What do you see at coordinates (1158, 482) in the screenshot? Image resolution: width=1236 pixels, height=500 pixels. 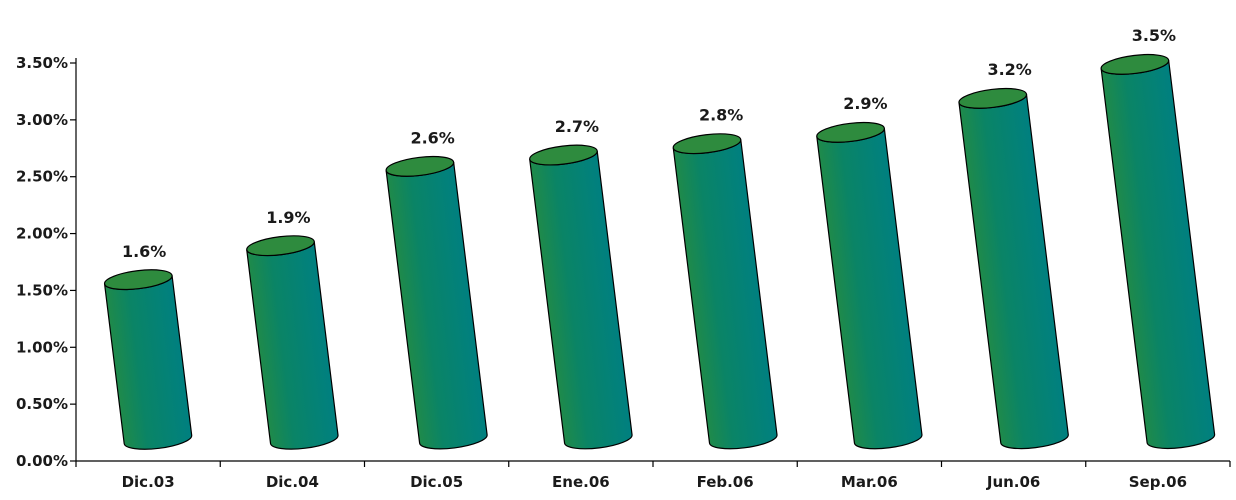 I see `x-tick-label: Sep.06` at bounding box center [1158, 482].